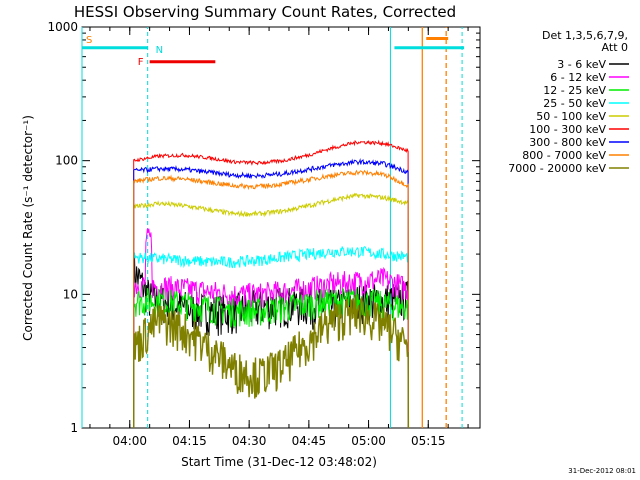 The height and width of the screenshot is (480, 640). I want to click on legend-label: 3 - 6 keV, so click(581, 64).